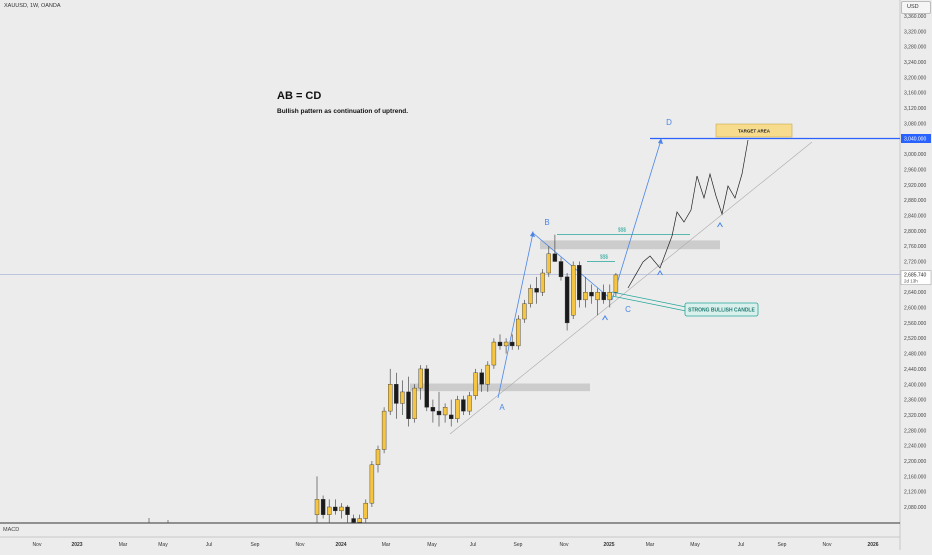  I want to click on liquidity-label-upper: $$$, so click(622, 231).